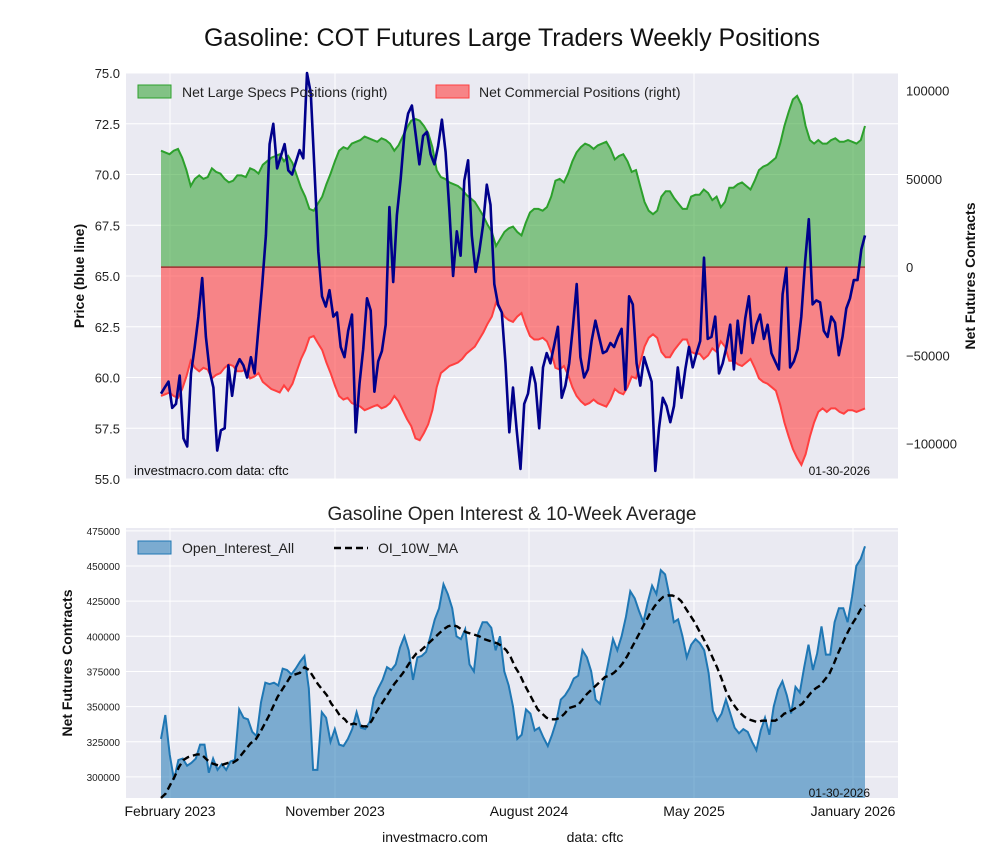  I want to click on bottom-date-label: 01-30-2026, so click(840, 793).